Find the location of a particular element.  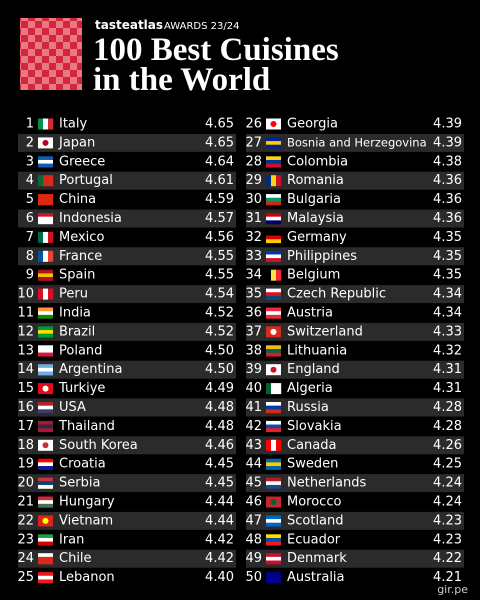

rating: 4.65 is located at coordinates (219, 124).